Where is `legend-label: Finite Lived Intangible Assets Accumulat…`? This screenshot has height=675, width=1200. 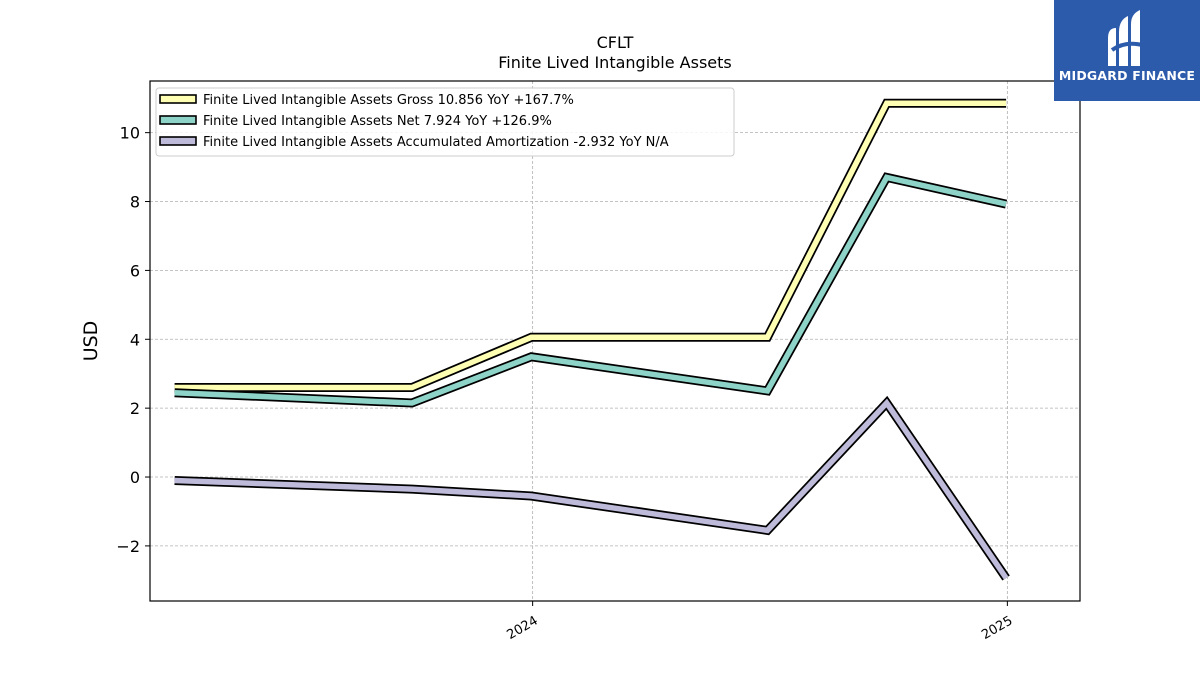
legend-label: Finite Lived Intangible Assets Accumulat… is located at coordinates (436, 142).